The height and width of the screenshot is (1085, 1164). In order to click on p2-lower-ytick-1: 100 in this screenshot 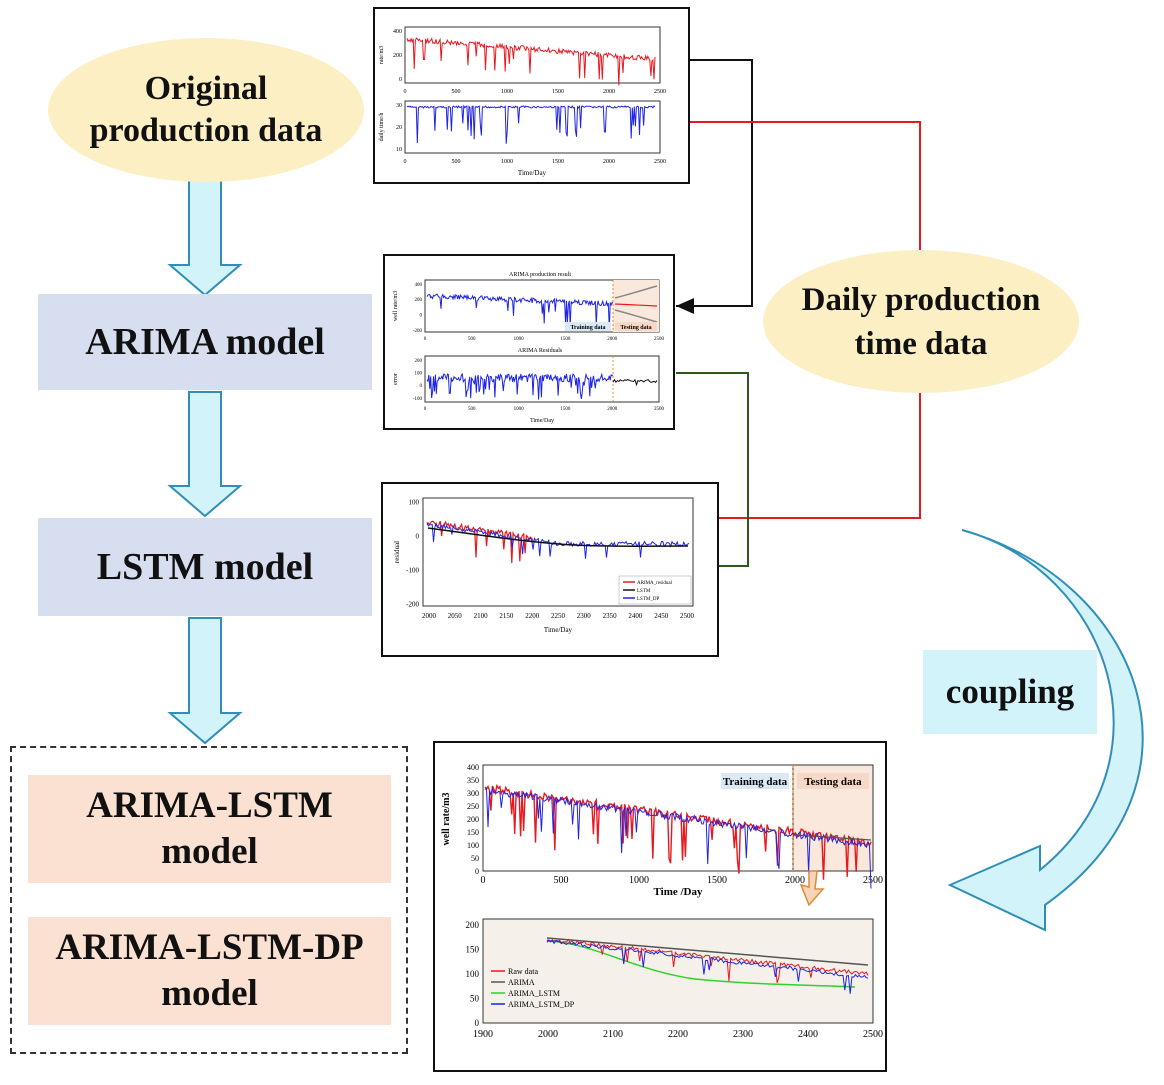, I will do `click(419, 373)`.